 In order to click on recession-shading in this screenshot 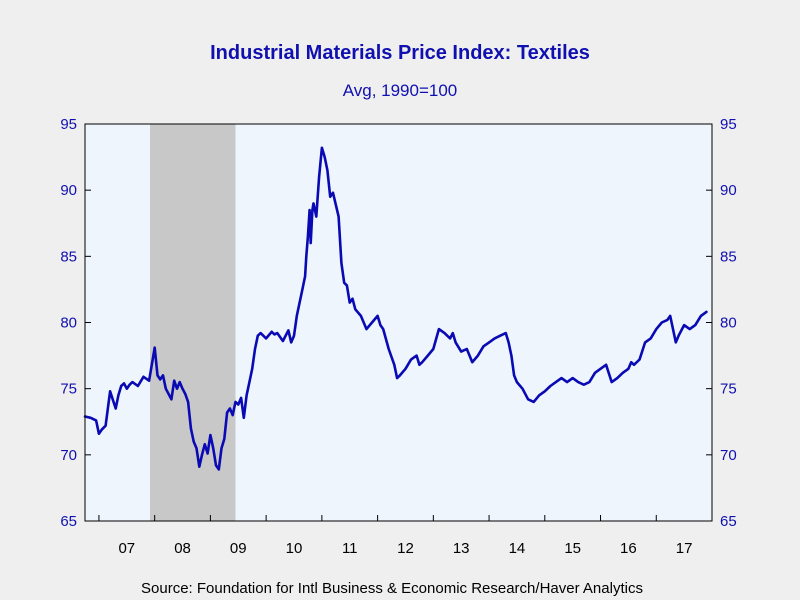, I will do `click(193, 322)`.